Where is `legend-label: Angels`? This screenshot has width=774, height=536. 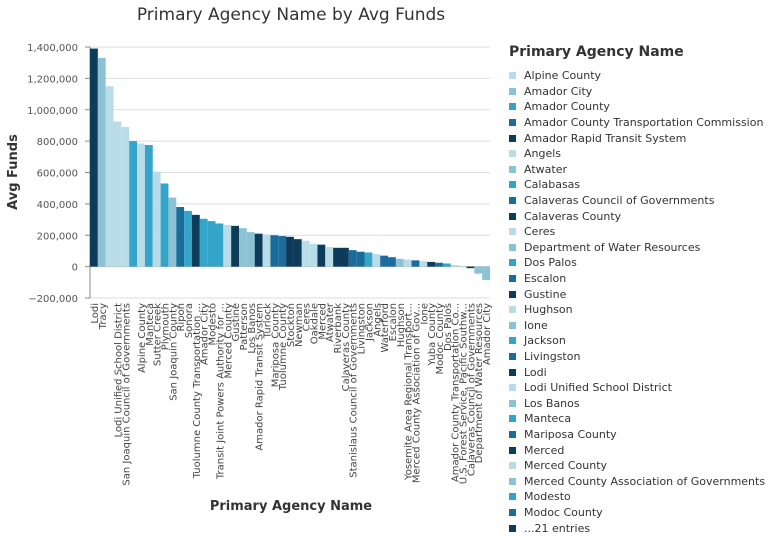
legend-label: Angels is located at coordinates (543, 154).